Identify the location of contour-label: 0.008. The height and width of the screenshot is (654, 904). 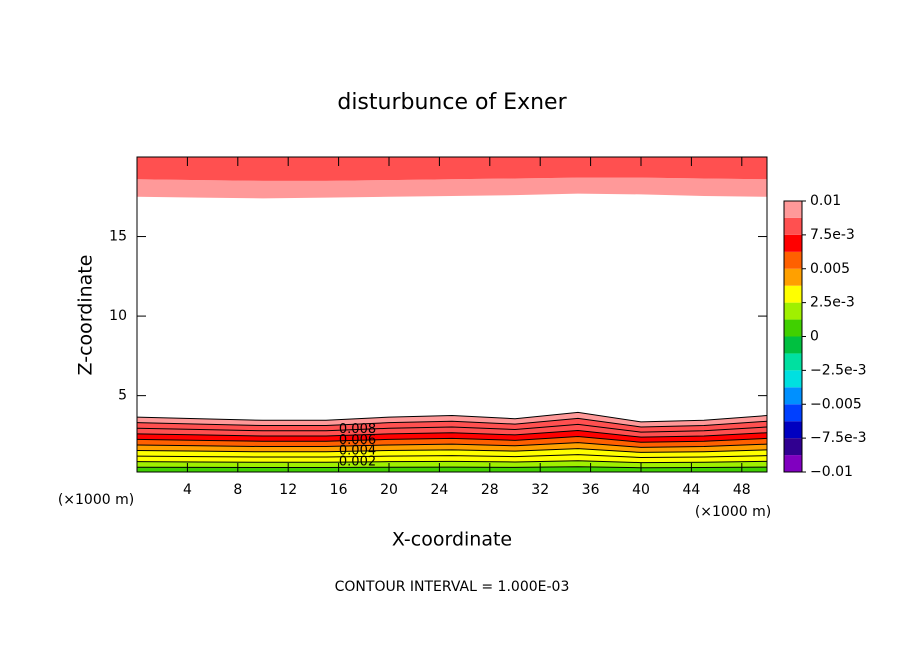
(357, 429).